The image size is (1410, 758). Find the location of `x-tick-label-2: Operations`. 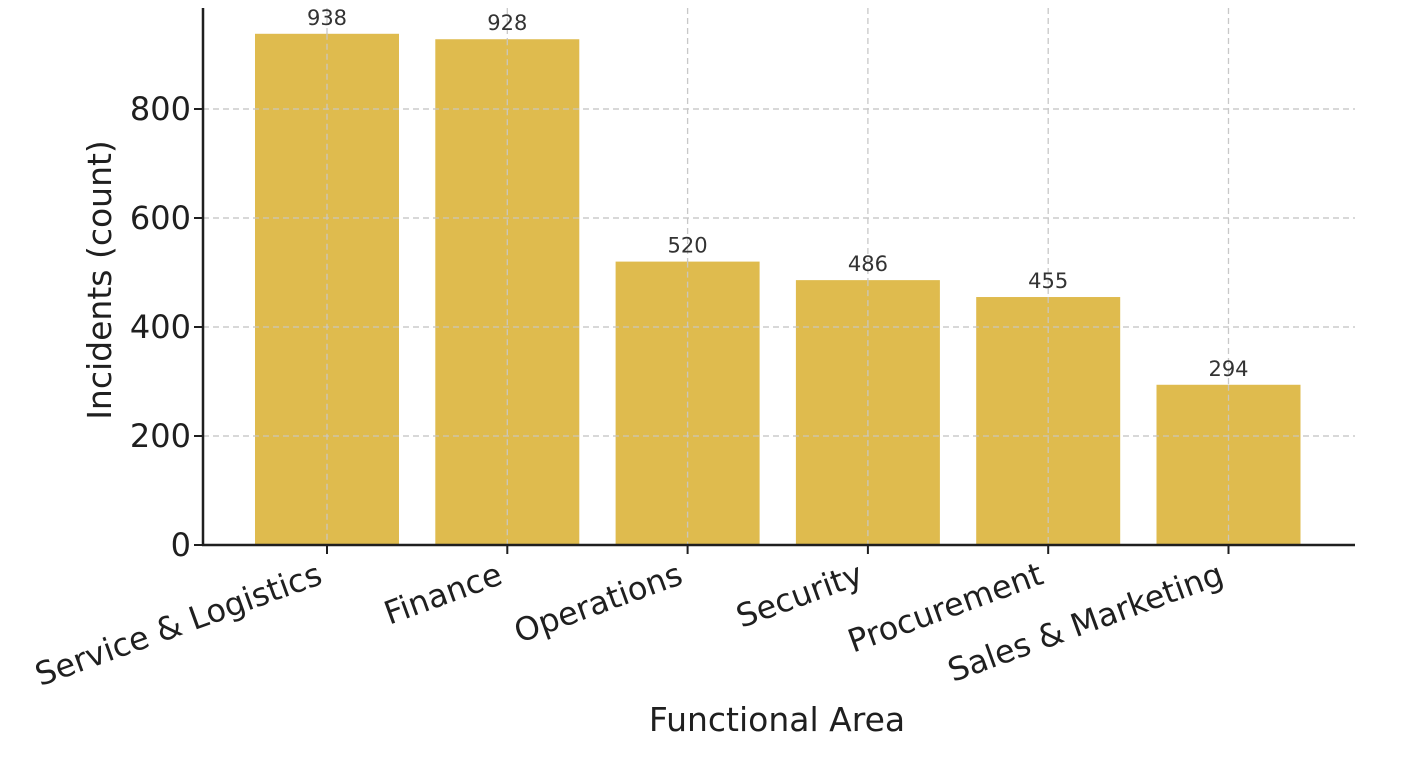

x-tick-label-2: Operations is located at coordinates (598, 603).